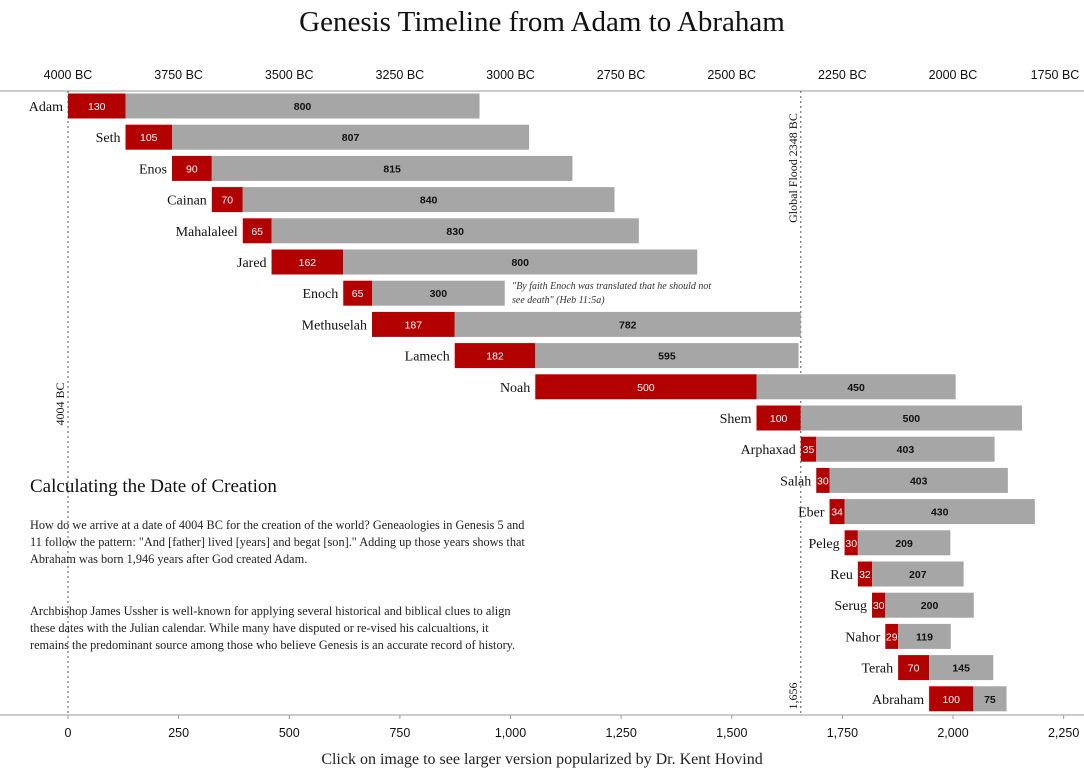 This screenshot has width=1084, height=784. Describe the element at coordinates (842, 75) in the screenshot. I see `top-tick-label: 2250 BC` at that location.